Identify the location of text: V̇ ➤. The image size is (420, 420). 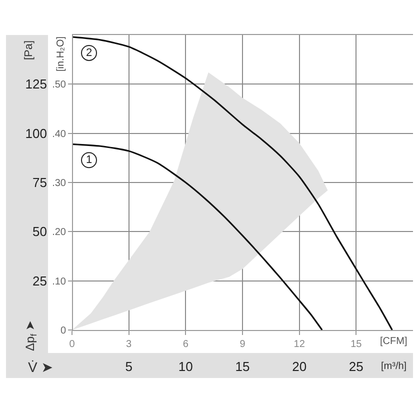
(41, 367).